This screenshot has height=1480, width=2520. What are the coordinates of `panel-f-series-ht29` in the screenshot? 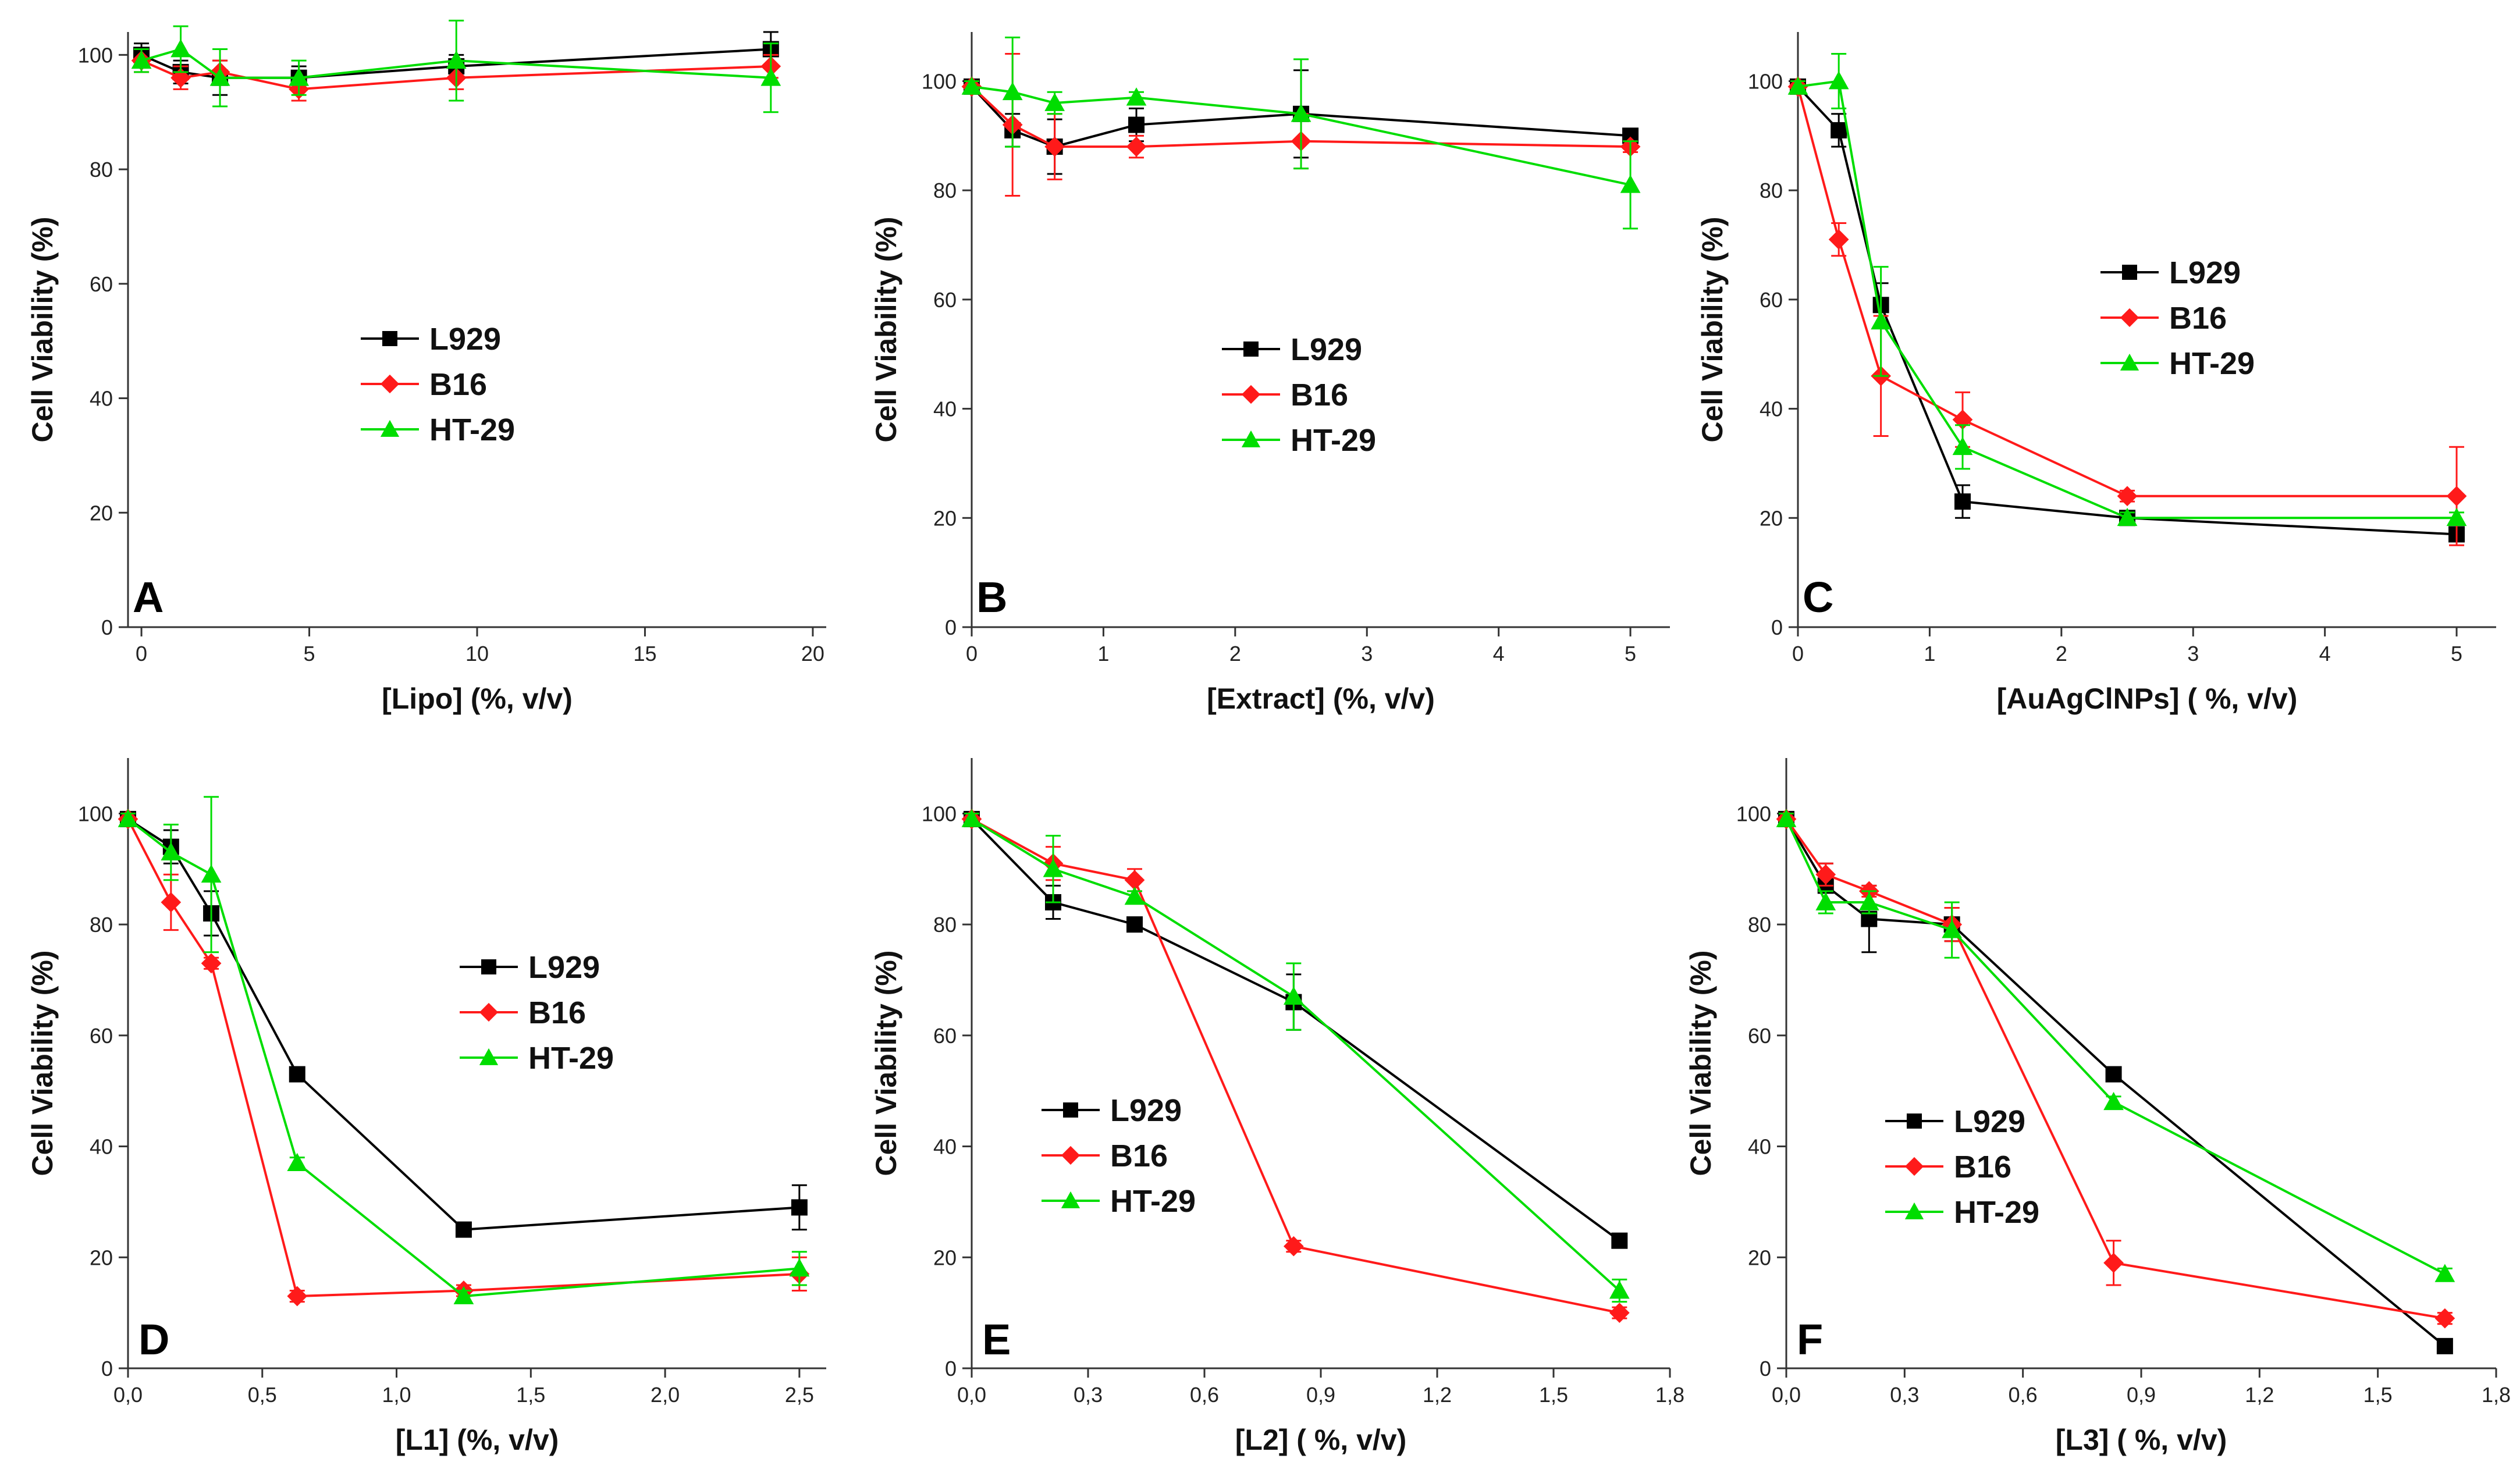 It's located at (2115, 1045).